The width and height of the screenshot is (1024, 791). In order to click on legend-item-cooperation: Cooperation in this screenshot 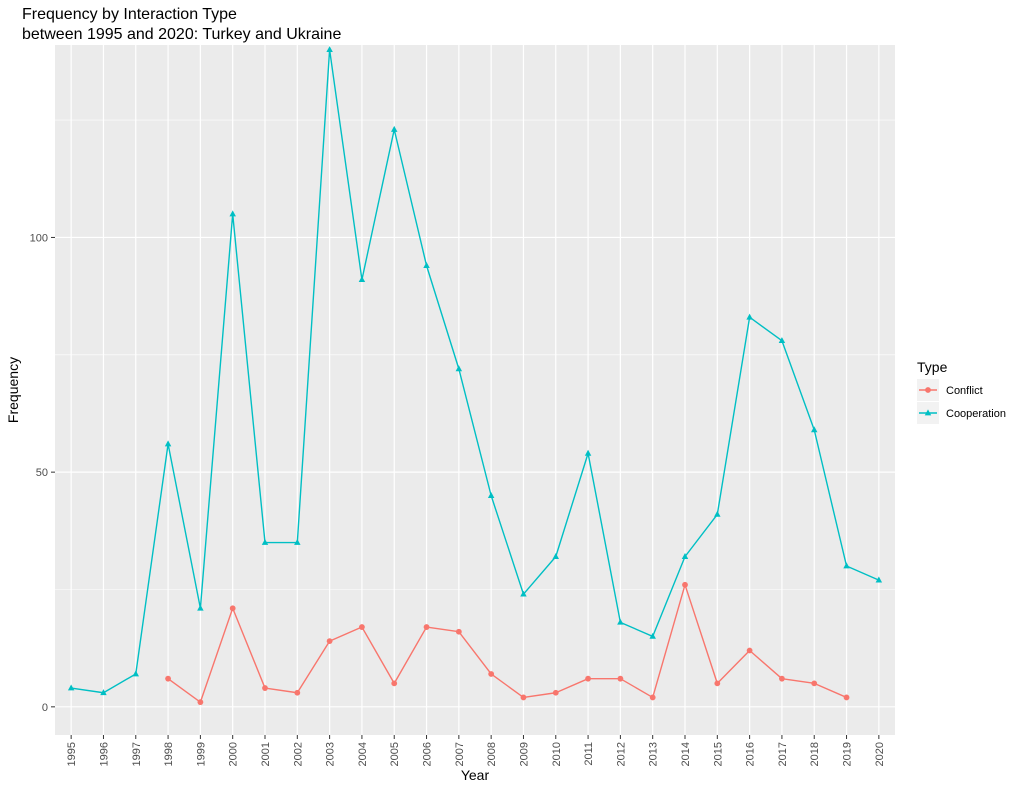, I will do `click(961, 413)`.